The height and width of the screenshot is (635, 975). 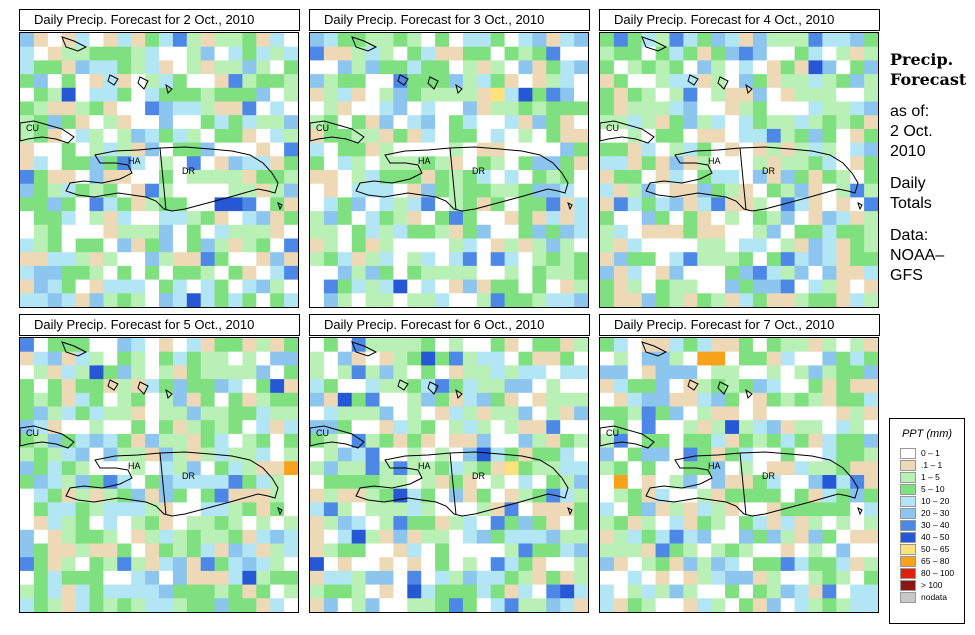 What do you see at coordinates (906, 275) in the screenshot?
I see `side-data-line3: GFS` at bounding box center [906, 275].